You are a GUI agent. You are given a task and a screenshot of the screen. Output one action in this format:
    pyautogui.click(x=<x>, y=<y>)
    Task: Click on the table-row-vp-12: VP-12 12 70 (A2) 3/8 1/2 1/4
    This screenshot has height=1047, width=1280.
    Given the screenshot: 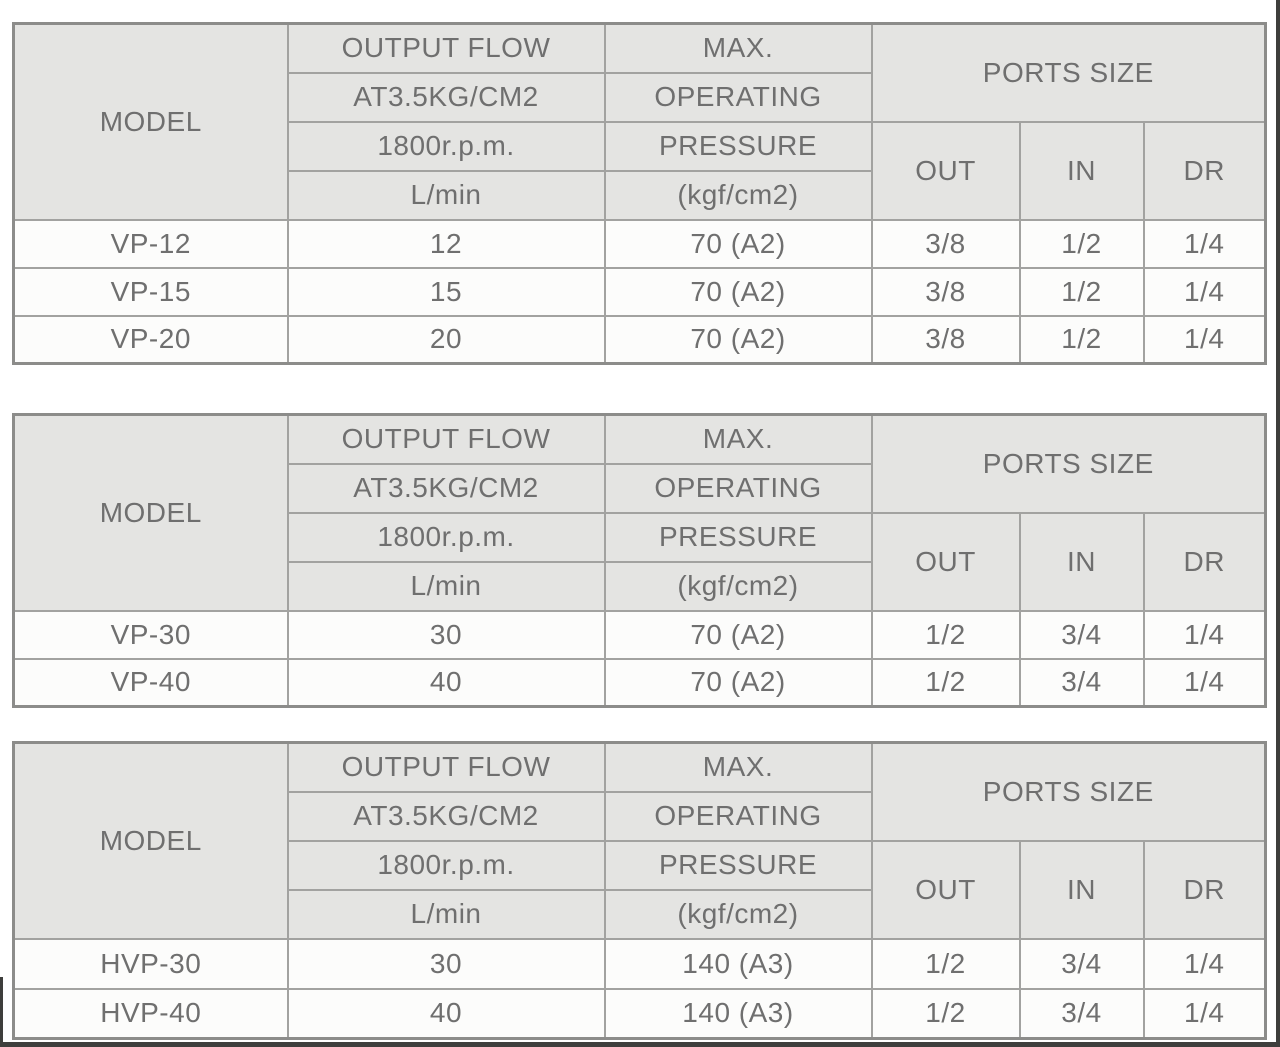 What is the action you would take?
    pyautogui.click(x=639, y=243)
    